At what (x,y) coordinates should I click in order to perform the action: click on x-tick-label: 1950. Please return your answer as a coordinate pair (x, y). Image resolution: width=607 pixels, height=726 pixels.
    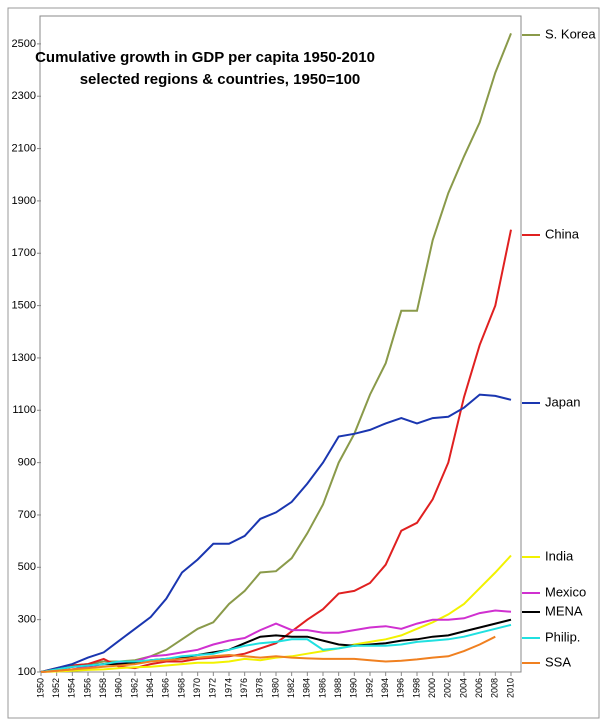
    Looking at the image, I should click on (40, 688).